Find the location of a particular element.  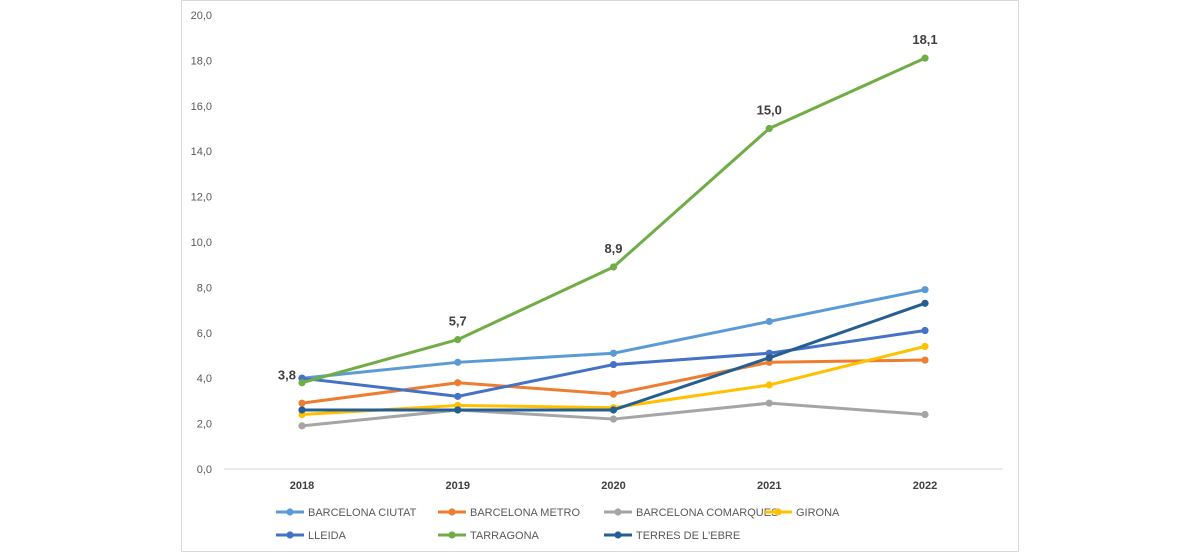

y-tick-label: 18,0 is located at coordinates (201, 61).